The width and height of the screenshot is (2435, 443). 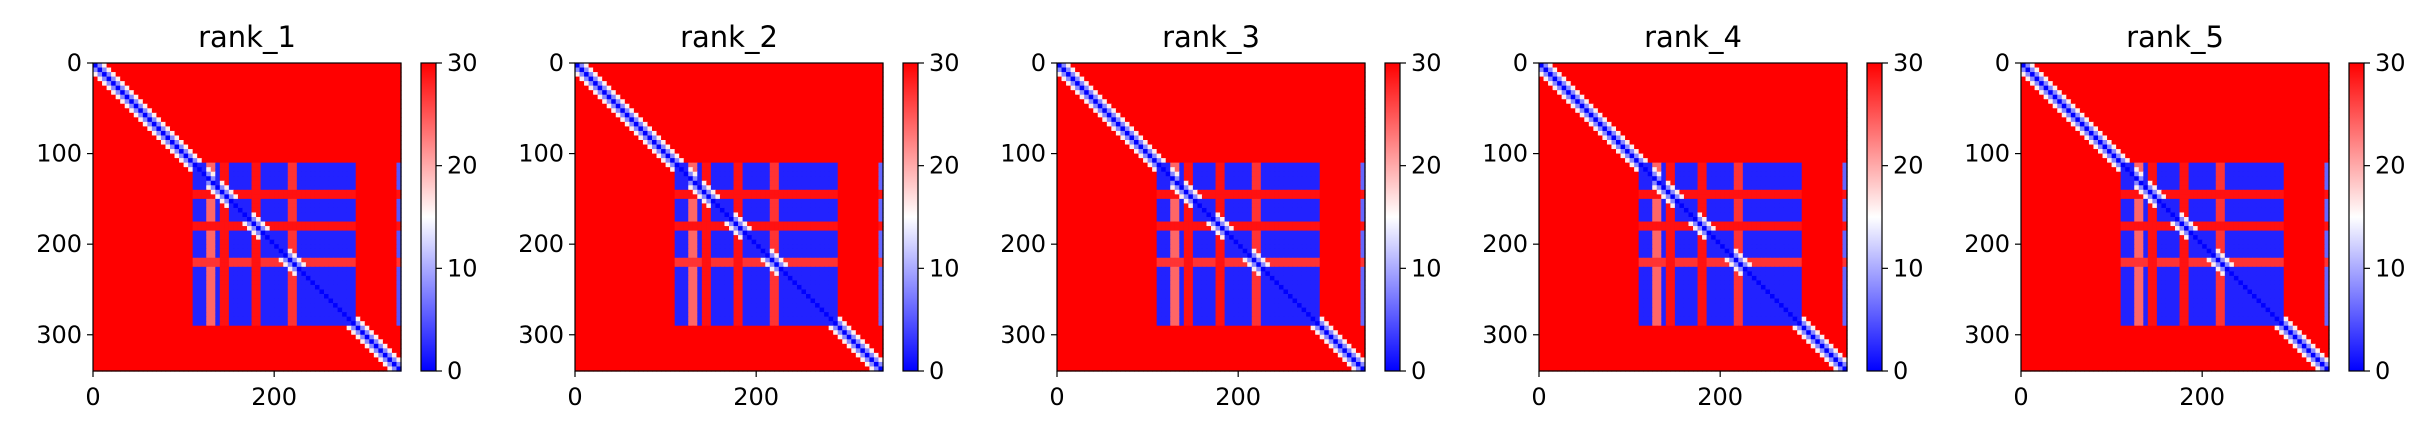 What do you see at coordinates (92, 397) in the screenshot?
I see `x-tick-label: 0` at bounding box center [92, 397].